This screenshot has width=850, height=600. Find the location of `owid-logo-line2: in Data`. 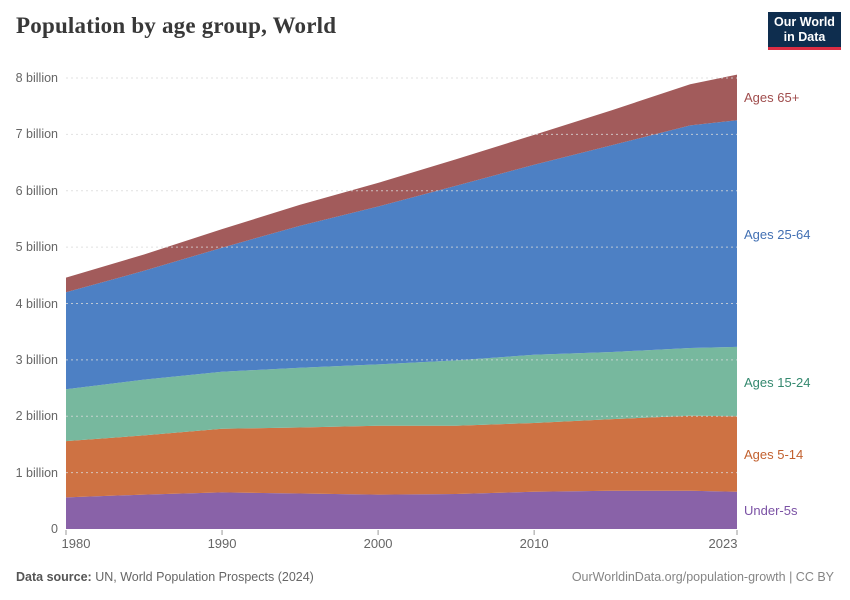

owid-logo-line2: in Data is located at coordinates (804, 36).